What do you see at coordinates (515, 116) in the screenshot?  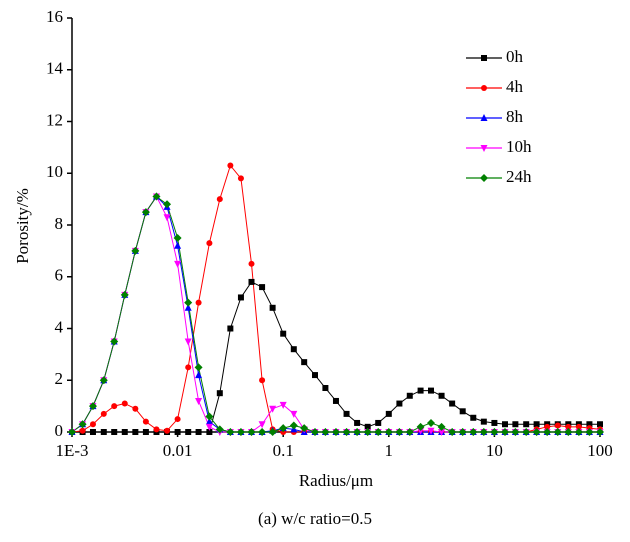 I see `legend-label: 8h` at bounding box center [515, 116].